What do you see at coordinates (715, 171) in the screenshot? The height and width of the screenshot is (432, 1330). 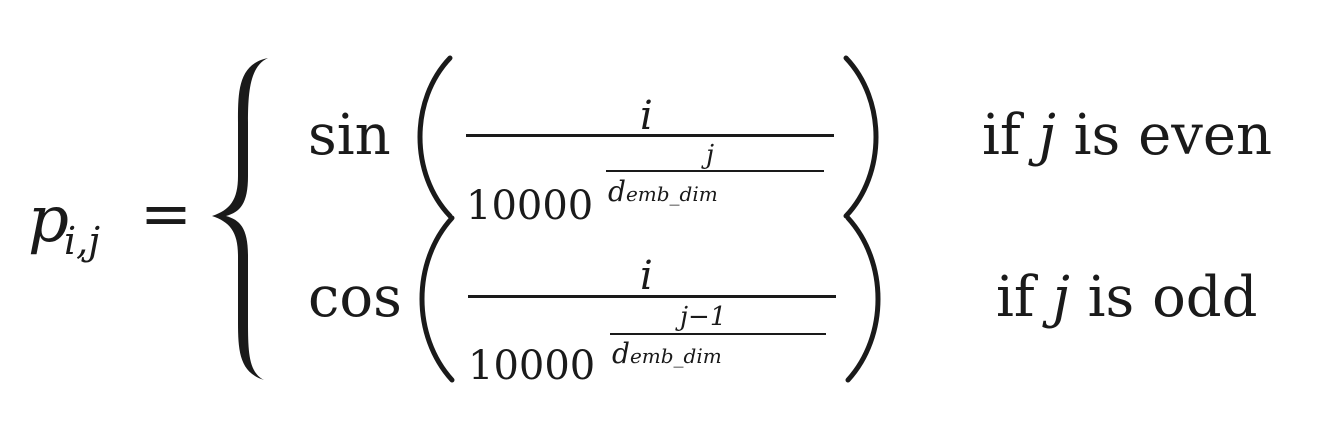 I see `case-1-exponent-bar` at bounding box center [715, 171].